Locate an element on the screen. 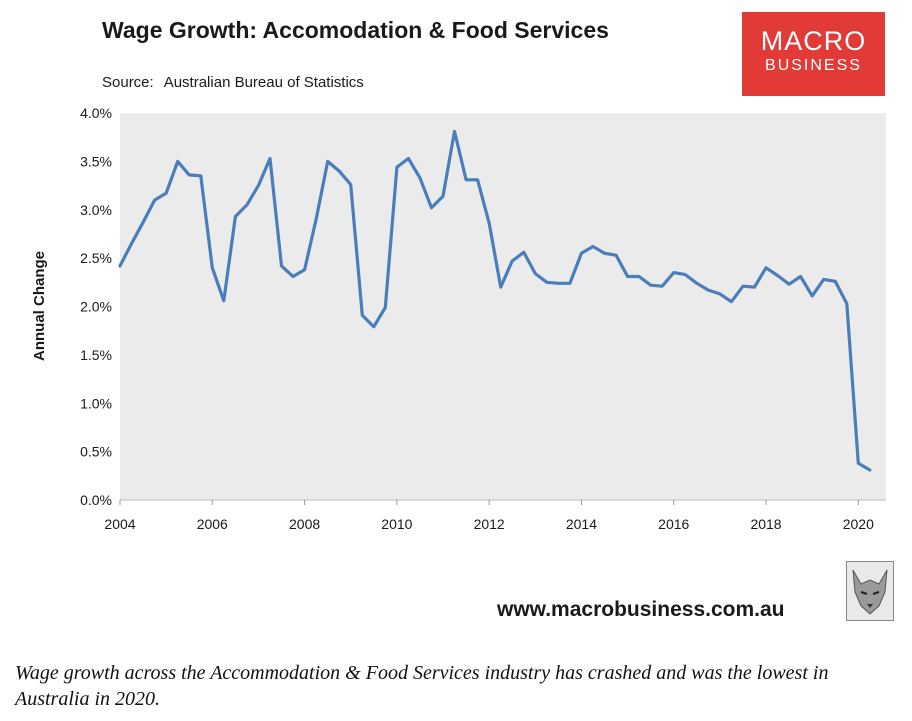 The image size is (912, 721). source-value: Australian Bureau of Statistics is located at coordinates (263, 82).